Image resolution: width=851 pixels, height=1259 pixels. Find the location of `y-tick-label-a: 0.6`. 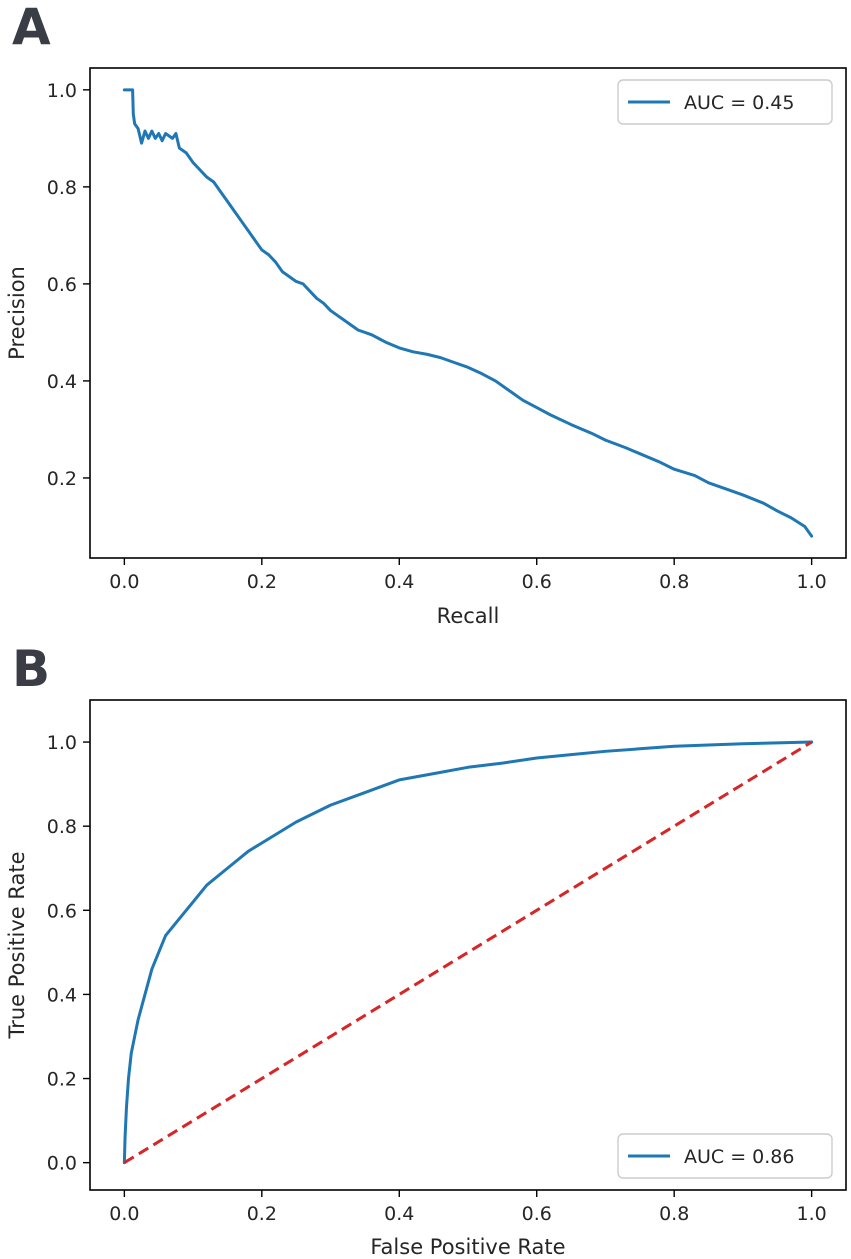

y-tick-label-a: 0.6 is located at coordinates (62, 285).